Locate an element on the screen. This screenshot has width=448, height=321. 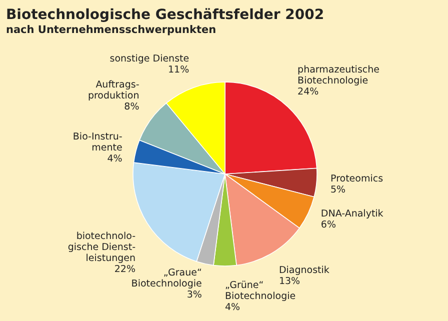
data-label: 5% is located at coordinates (338, 190).